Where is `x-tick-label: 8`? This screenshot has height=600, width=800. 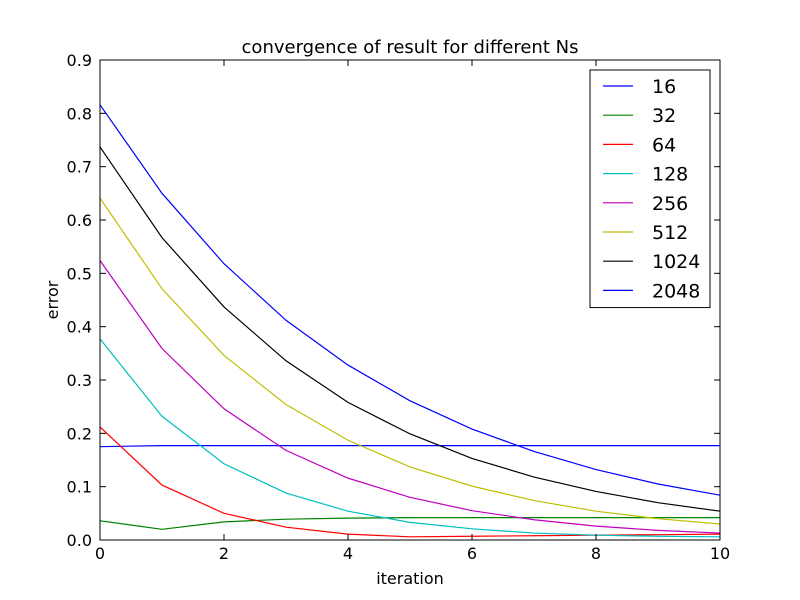 x-tick-label: 8 is located at coordinates (596, 553).